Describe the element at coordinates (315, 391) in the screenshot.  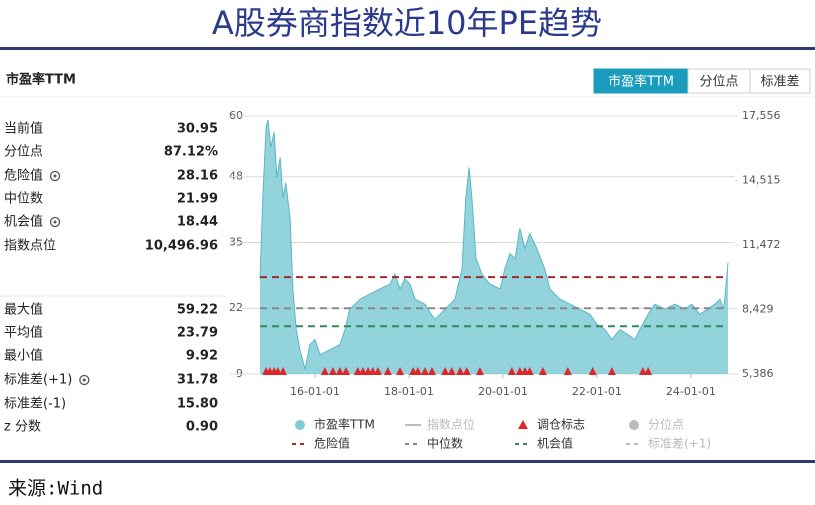
I see `x-tick-label: 16-01-01` at that location.